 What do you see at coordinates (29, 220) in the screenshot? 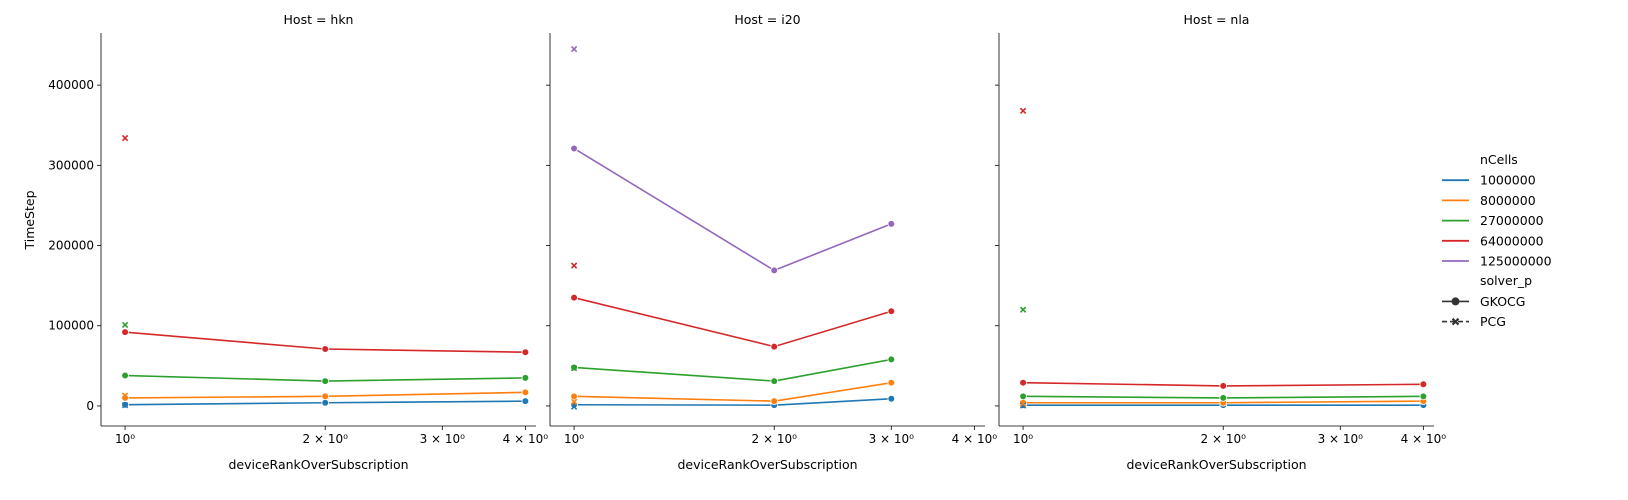
I see `y-axis-label: TimeStep` at bounding box center [29, 220].